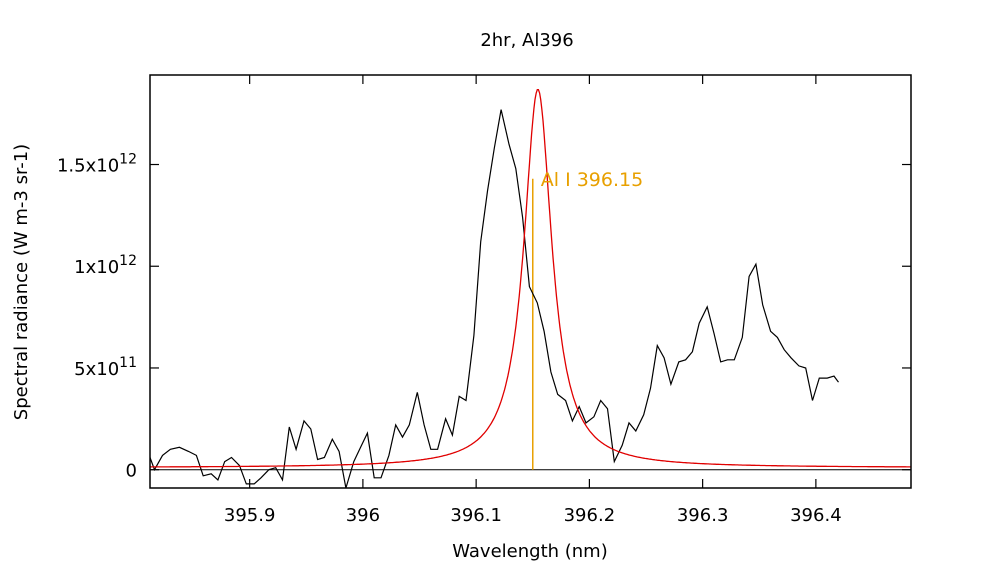 Image resolution: width=998 pixels, height=568 pixels. Describe the element at coordinates (476, 515) in the screenshot. I see `x-tick-label: 396.1` at that location.